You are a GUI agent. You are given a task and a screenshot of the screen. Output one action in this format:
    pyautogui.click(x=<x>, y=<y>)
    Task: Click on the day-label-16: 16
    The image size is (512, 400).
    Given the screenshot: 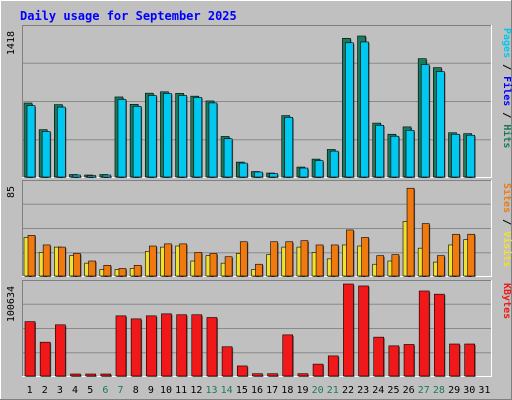 What is the action you would take?
    pyautogui.click(x=257, y=390)
    